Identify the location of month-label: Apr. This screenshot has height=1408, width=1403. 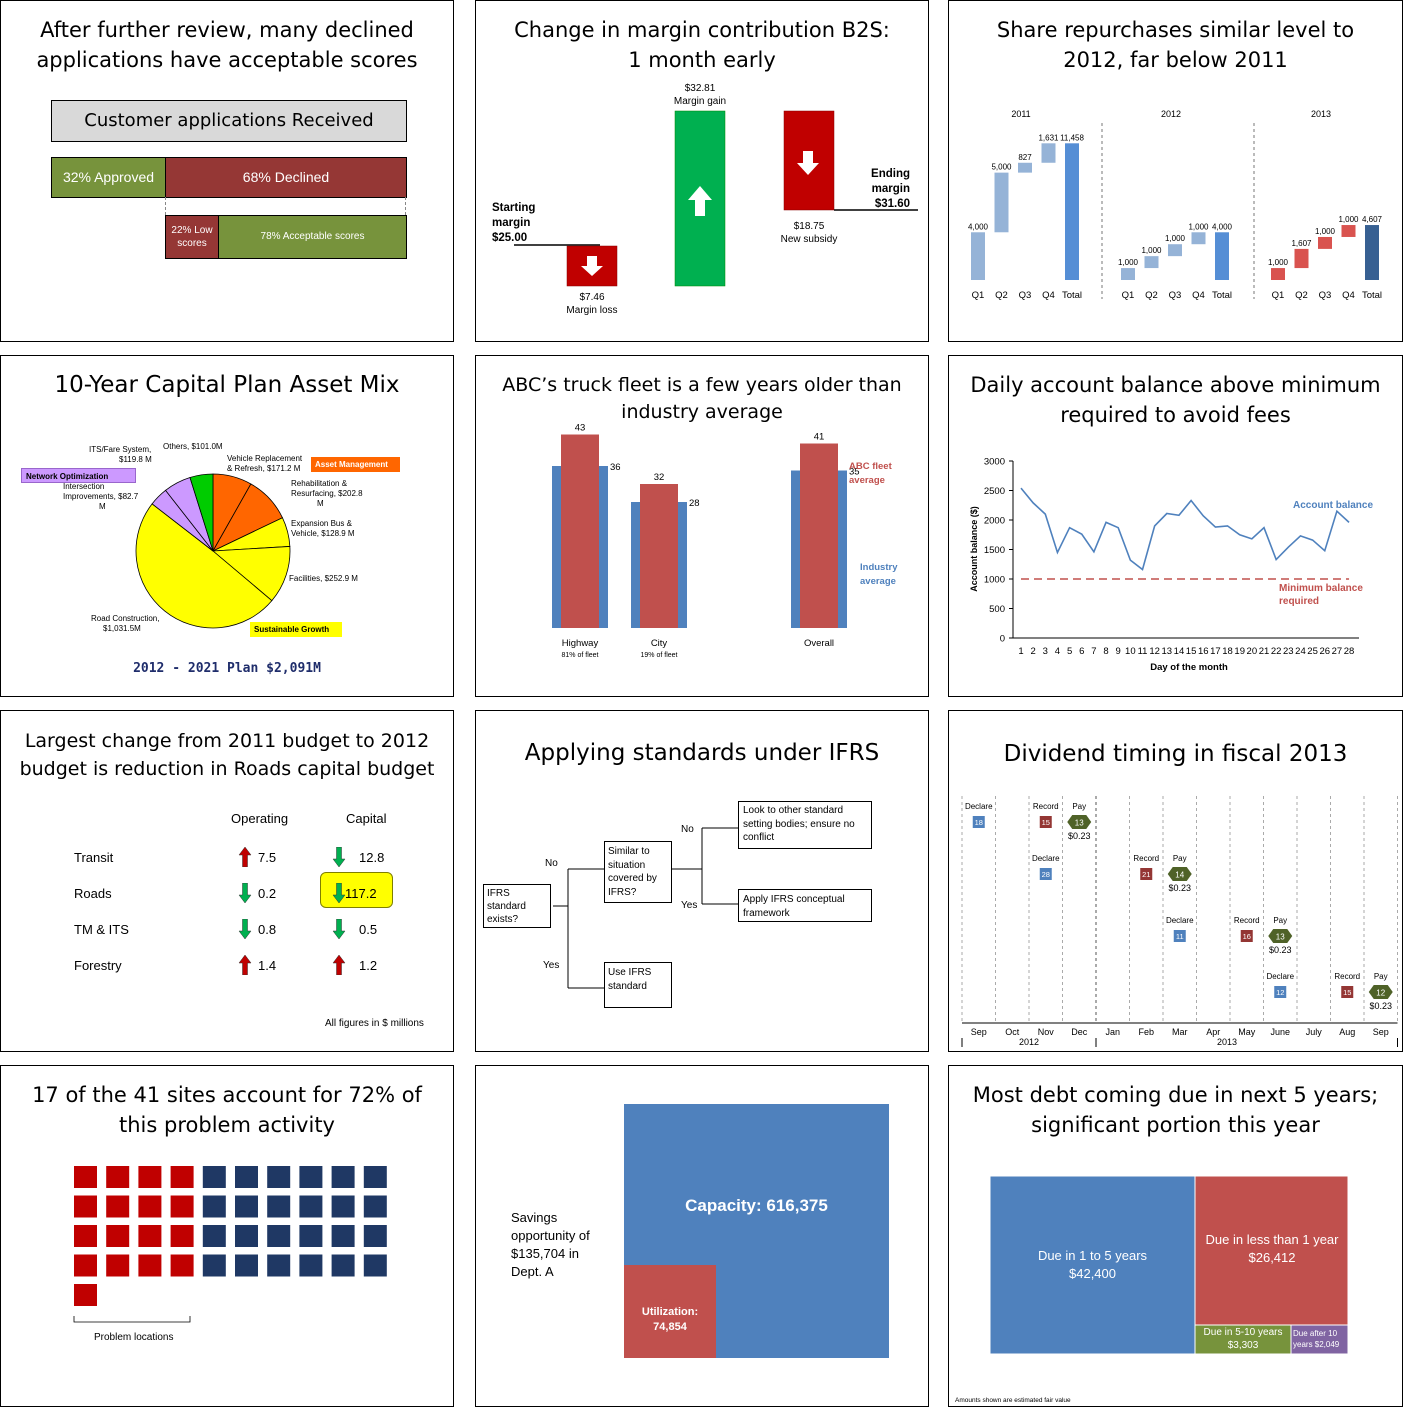
(1213, 1032).